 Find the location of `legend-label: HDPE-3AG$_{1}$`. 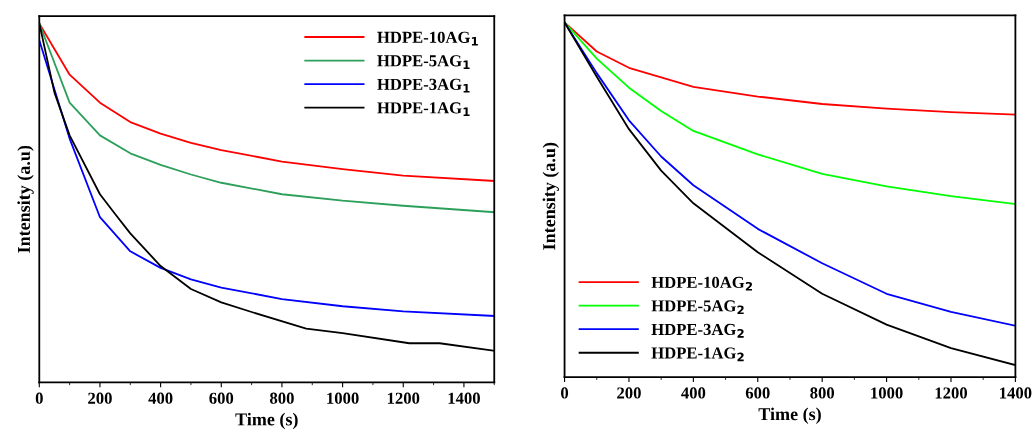

legend-label: HDPE-3AG$_{1}$ is located at coordinates (423, 85).